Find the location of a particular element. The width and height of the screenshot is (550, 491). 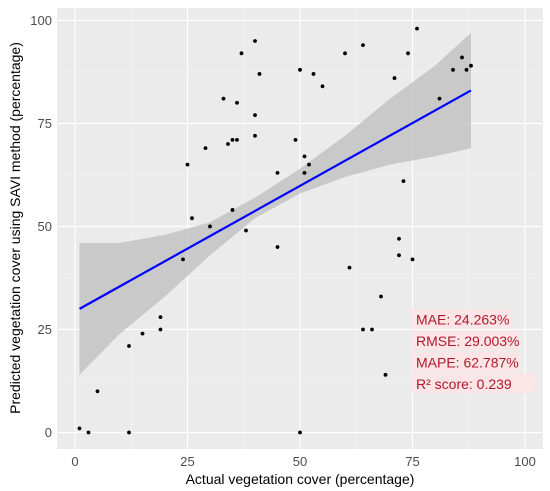

x-tick-label: 75 is located at coordinates (412, 461).